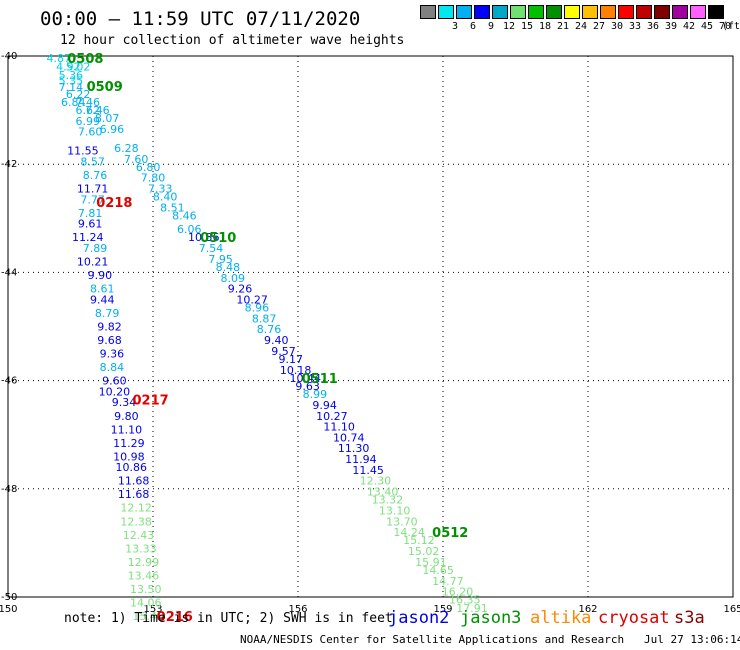  What do you see at coordinates (141, 548) in the screenshot?
I see `swh-label: 13.33` at bounding box center [141, 548].